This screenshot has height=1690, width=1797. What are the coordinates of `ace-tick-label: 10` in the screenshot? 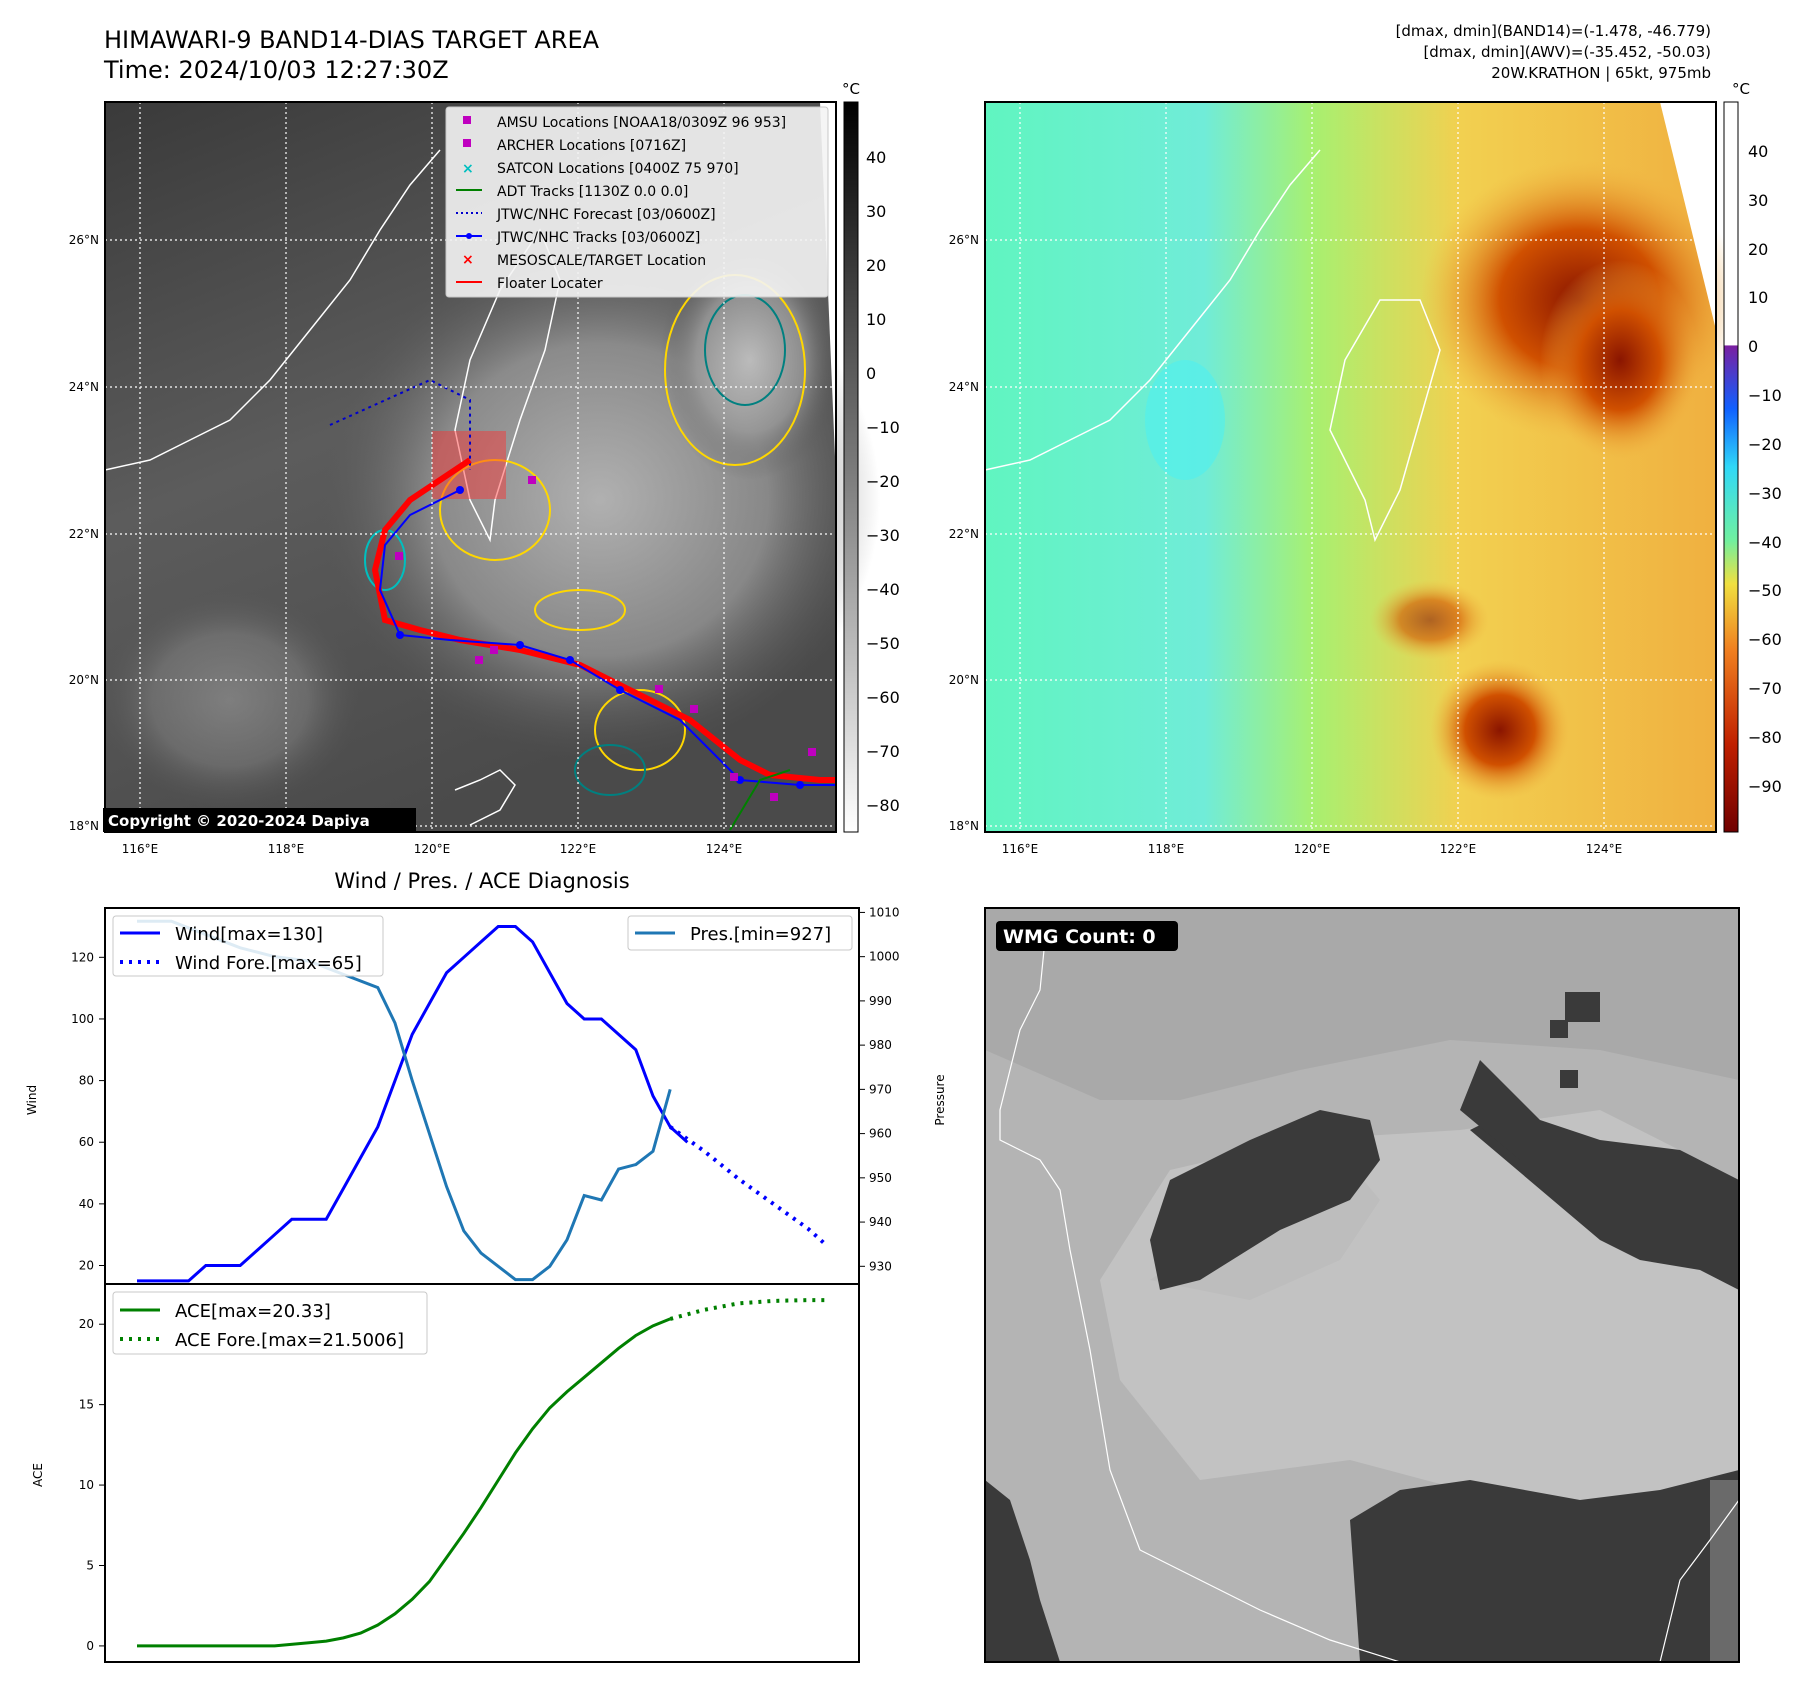 It's located at (86, 1485).